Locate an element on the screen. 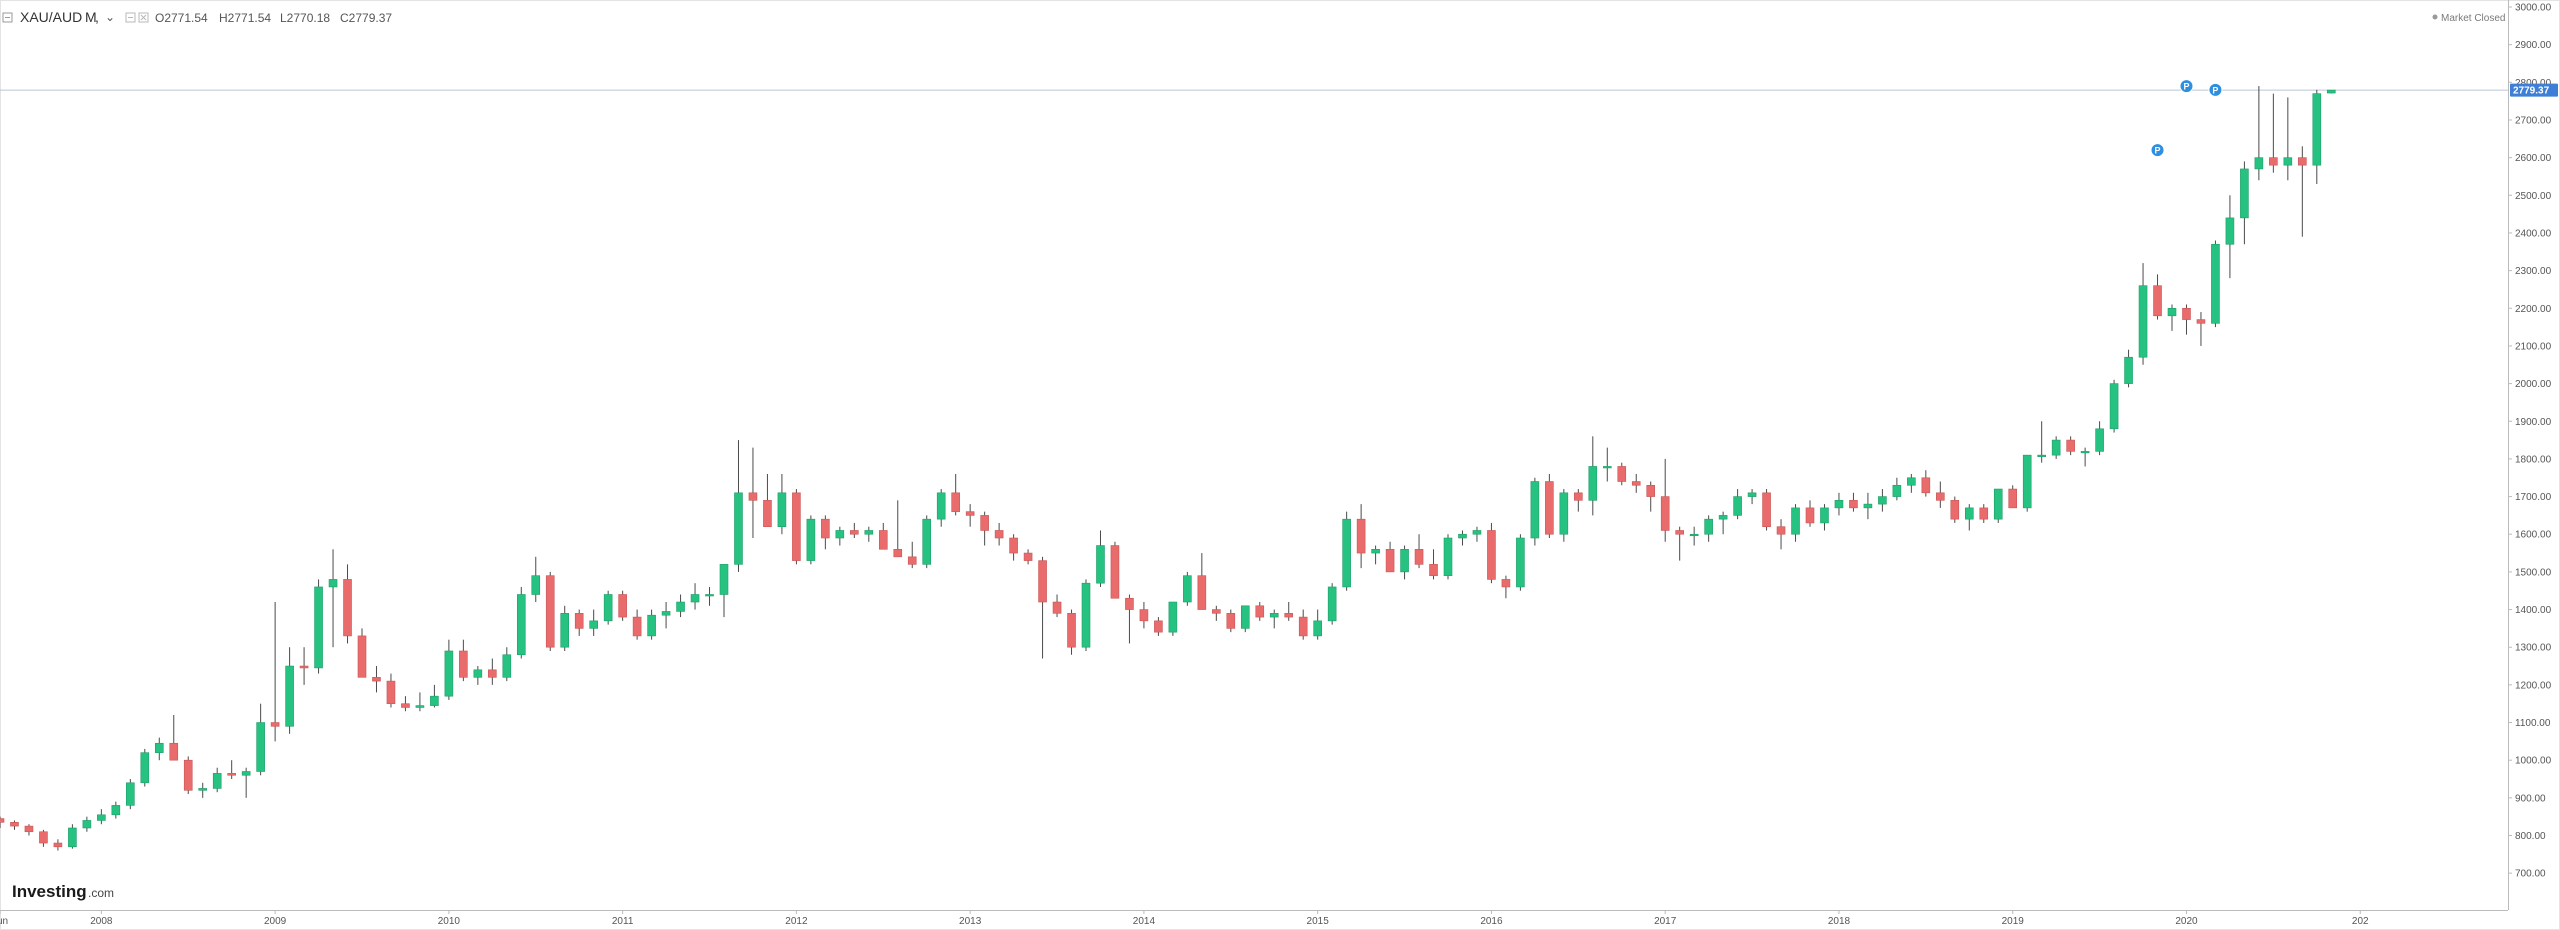  settings-icon is located at coordinates (130, 17).